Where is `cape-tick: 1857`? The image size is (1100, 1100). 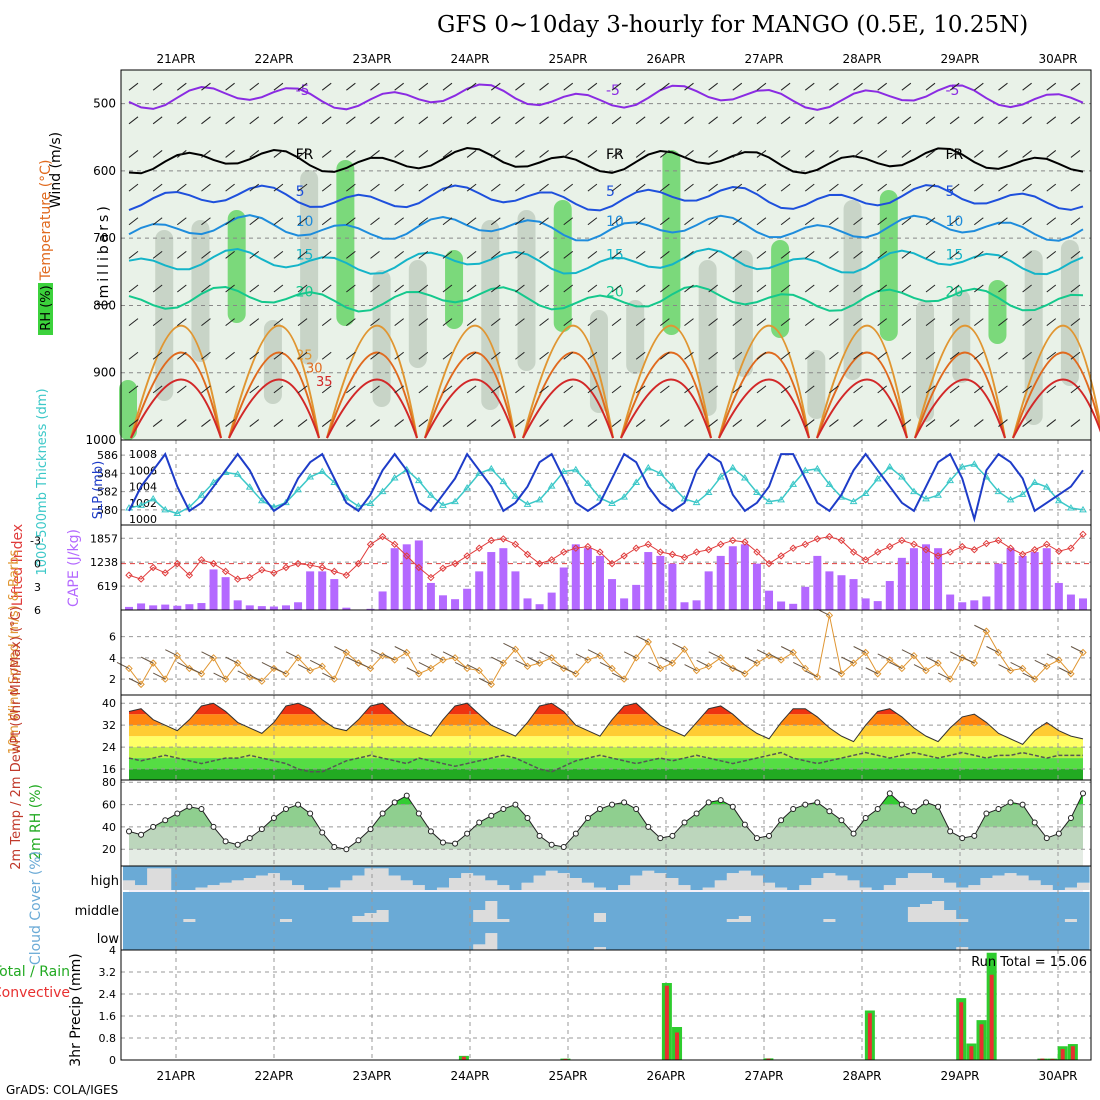
cape-tick: 1857 is located at coordinates (104, 538).